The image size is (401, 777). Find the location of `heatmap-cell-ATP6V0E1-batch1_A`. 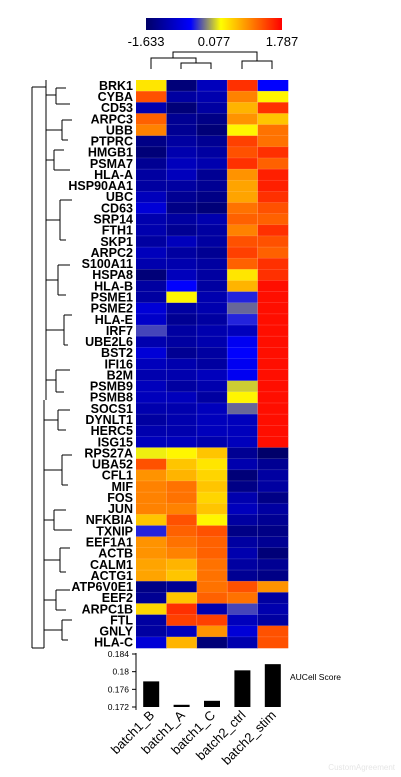

heatmap-cell-ATP6V0E1-batch1_A is located at coordinates (182, 587).